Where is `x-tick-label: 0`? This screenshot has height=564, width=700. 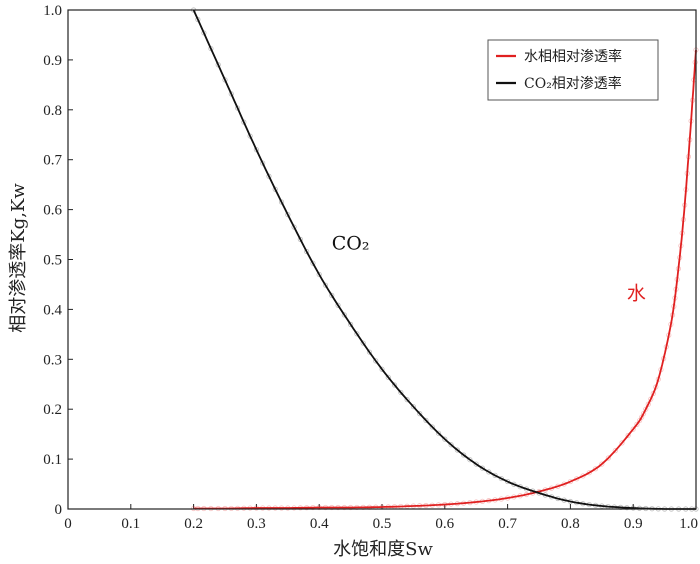
x-tick-label: 0 is located at coordinates (68, 524).